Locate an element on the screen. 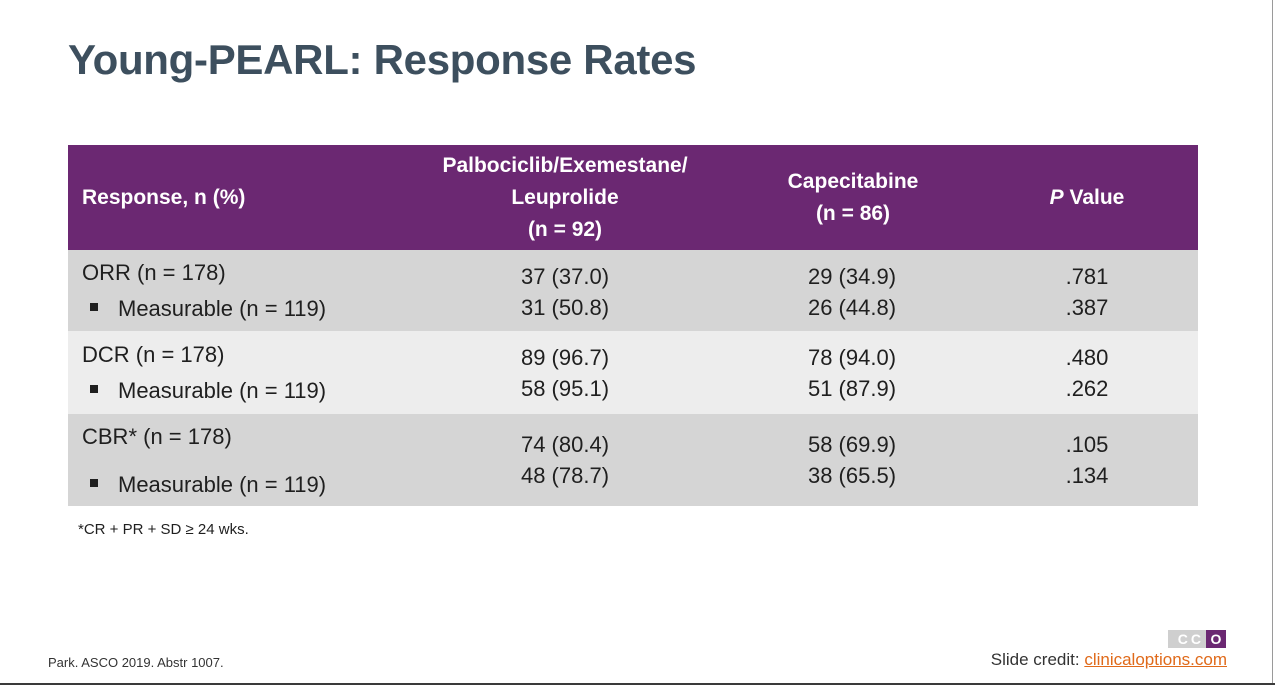 The width and height of the screenshot is (1275, 685). header-palbociclib-line2: Leuprolide is located at coordinates (565, 197).